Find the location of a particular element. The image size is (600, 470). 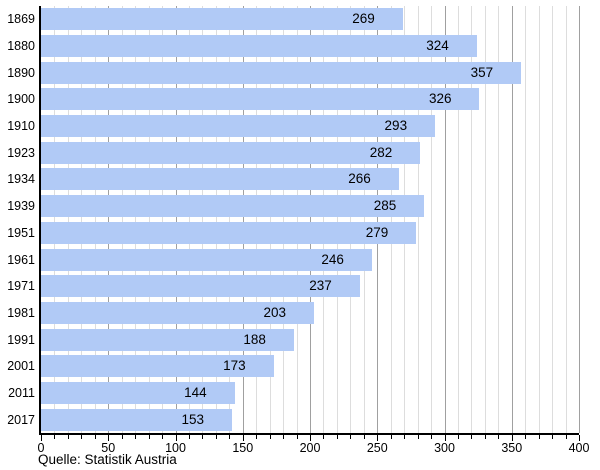

x-tick-label: 150 is located at coordinates (243, 448).